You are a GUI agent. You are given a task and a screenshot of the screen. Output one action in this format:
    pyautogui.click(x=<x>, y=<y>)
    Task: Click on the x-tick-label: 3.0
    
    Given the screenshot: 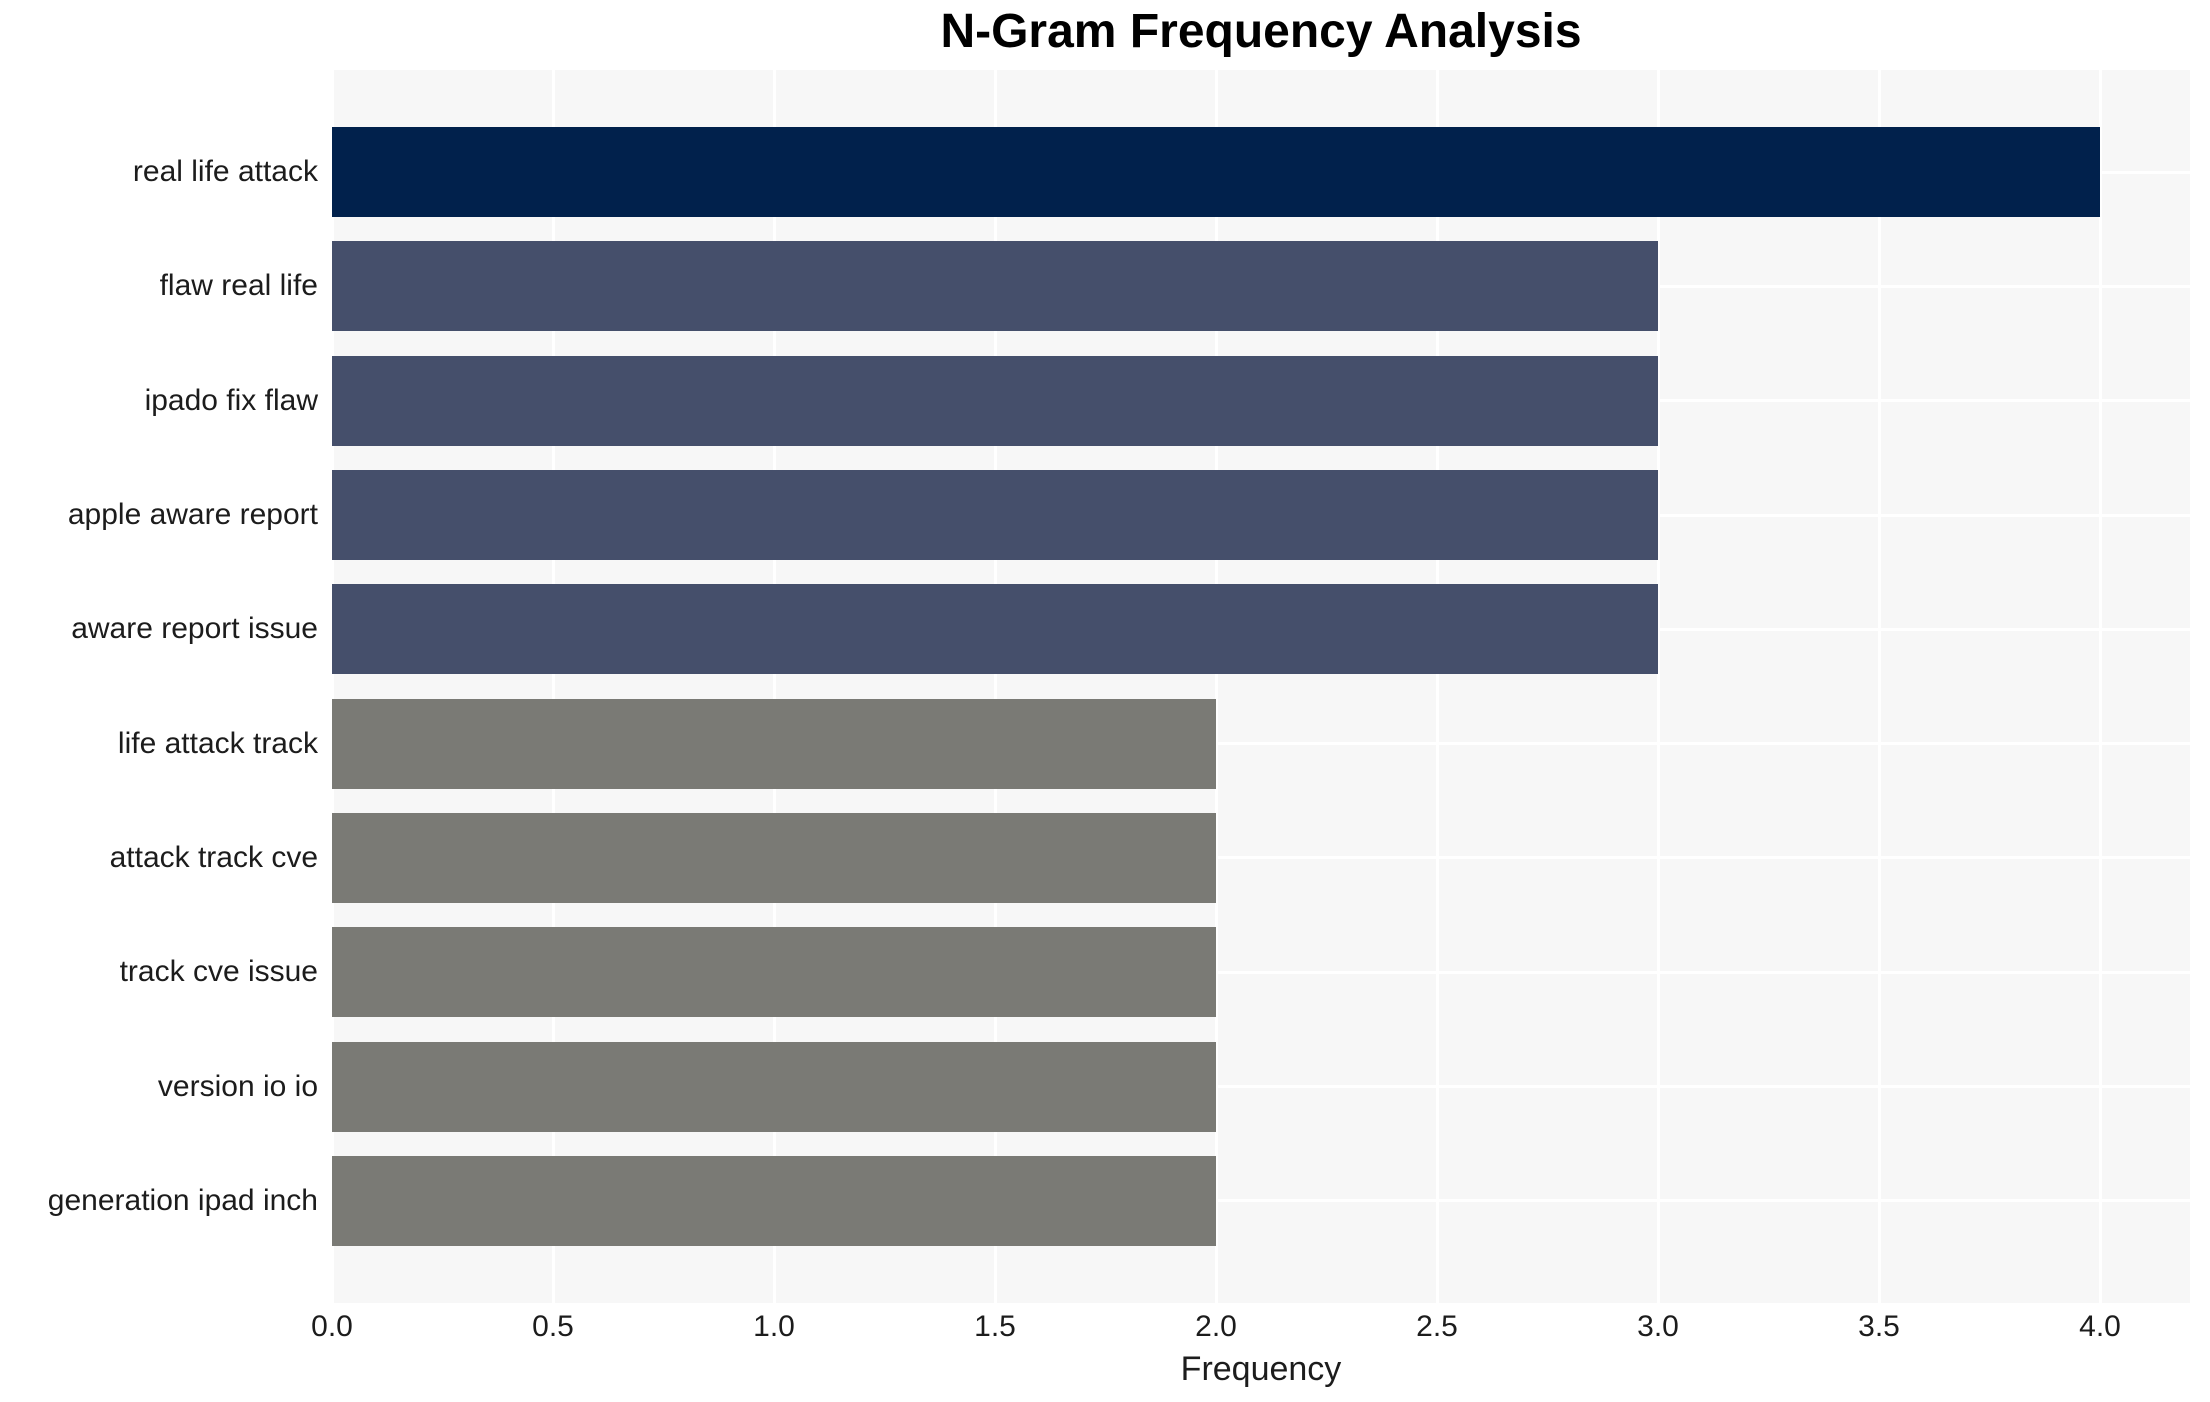 What is the action you would take?
    pyautogui.click(x=1658, y=1326)
    